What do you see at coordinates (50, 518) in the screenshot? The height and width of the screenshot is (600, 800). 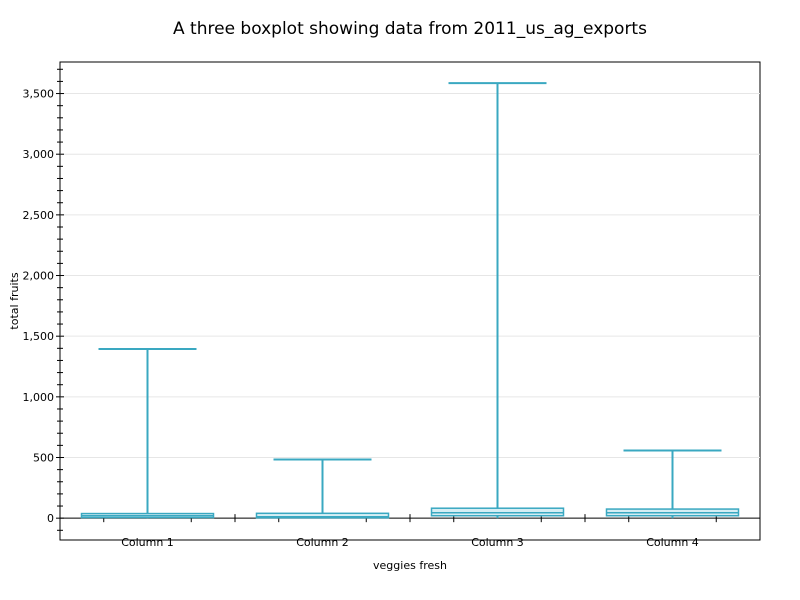 I see `y-tick-label: 0` at bounding box center [50, 518].